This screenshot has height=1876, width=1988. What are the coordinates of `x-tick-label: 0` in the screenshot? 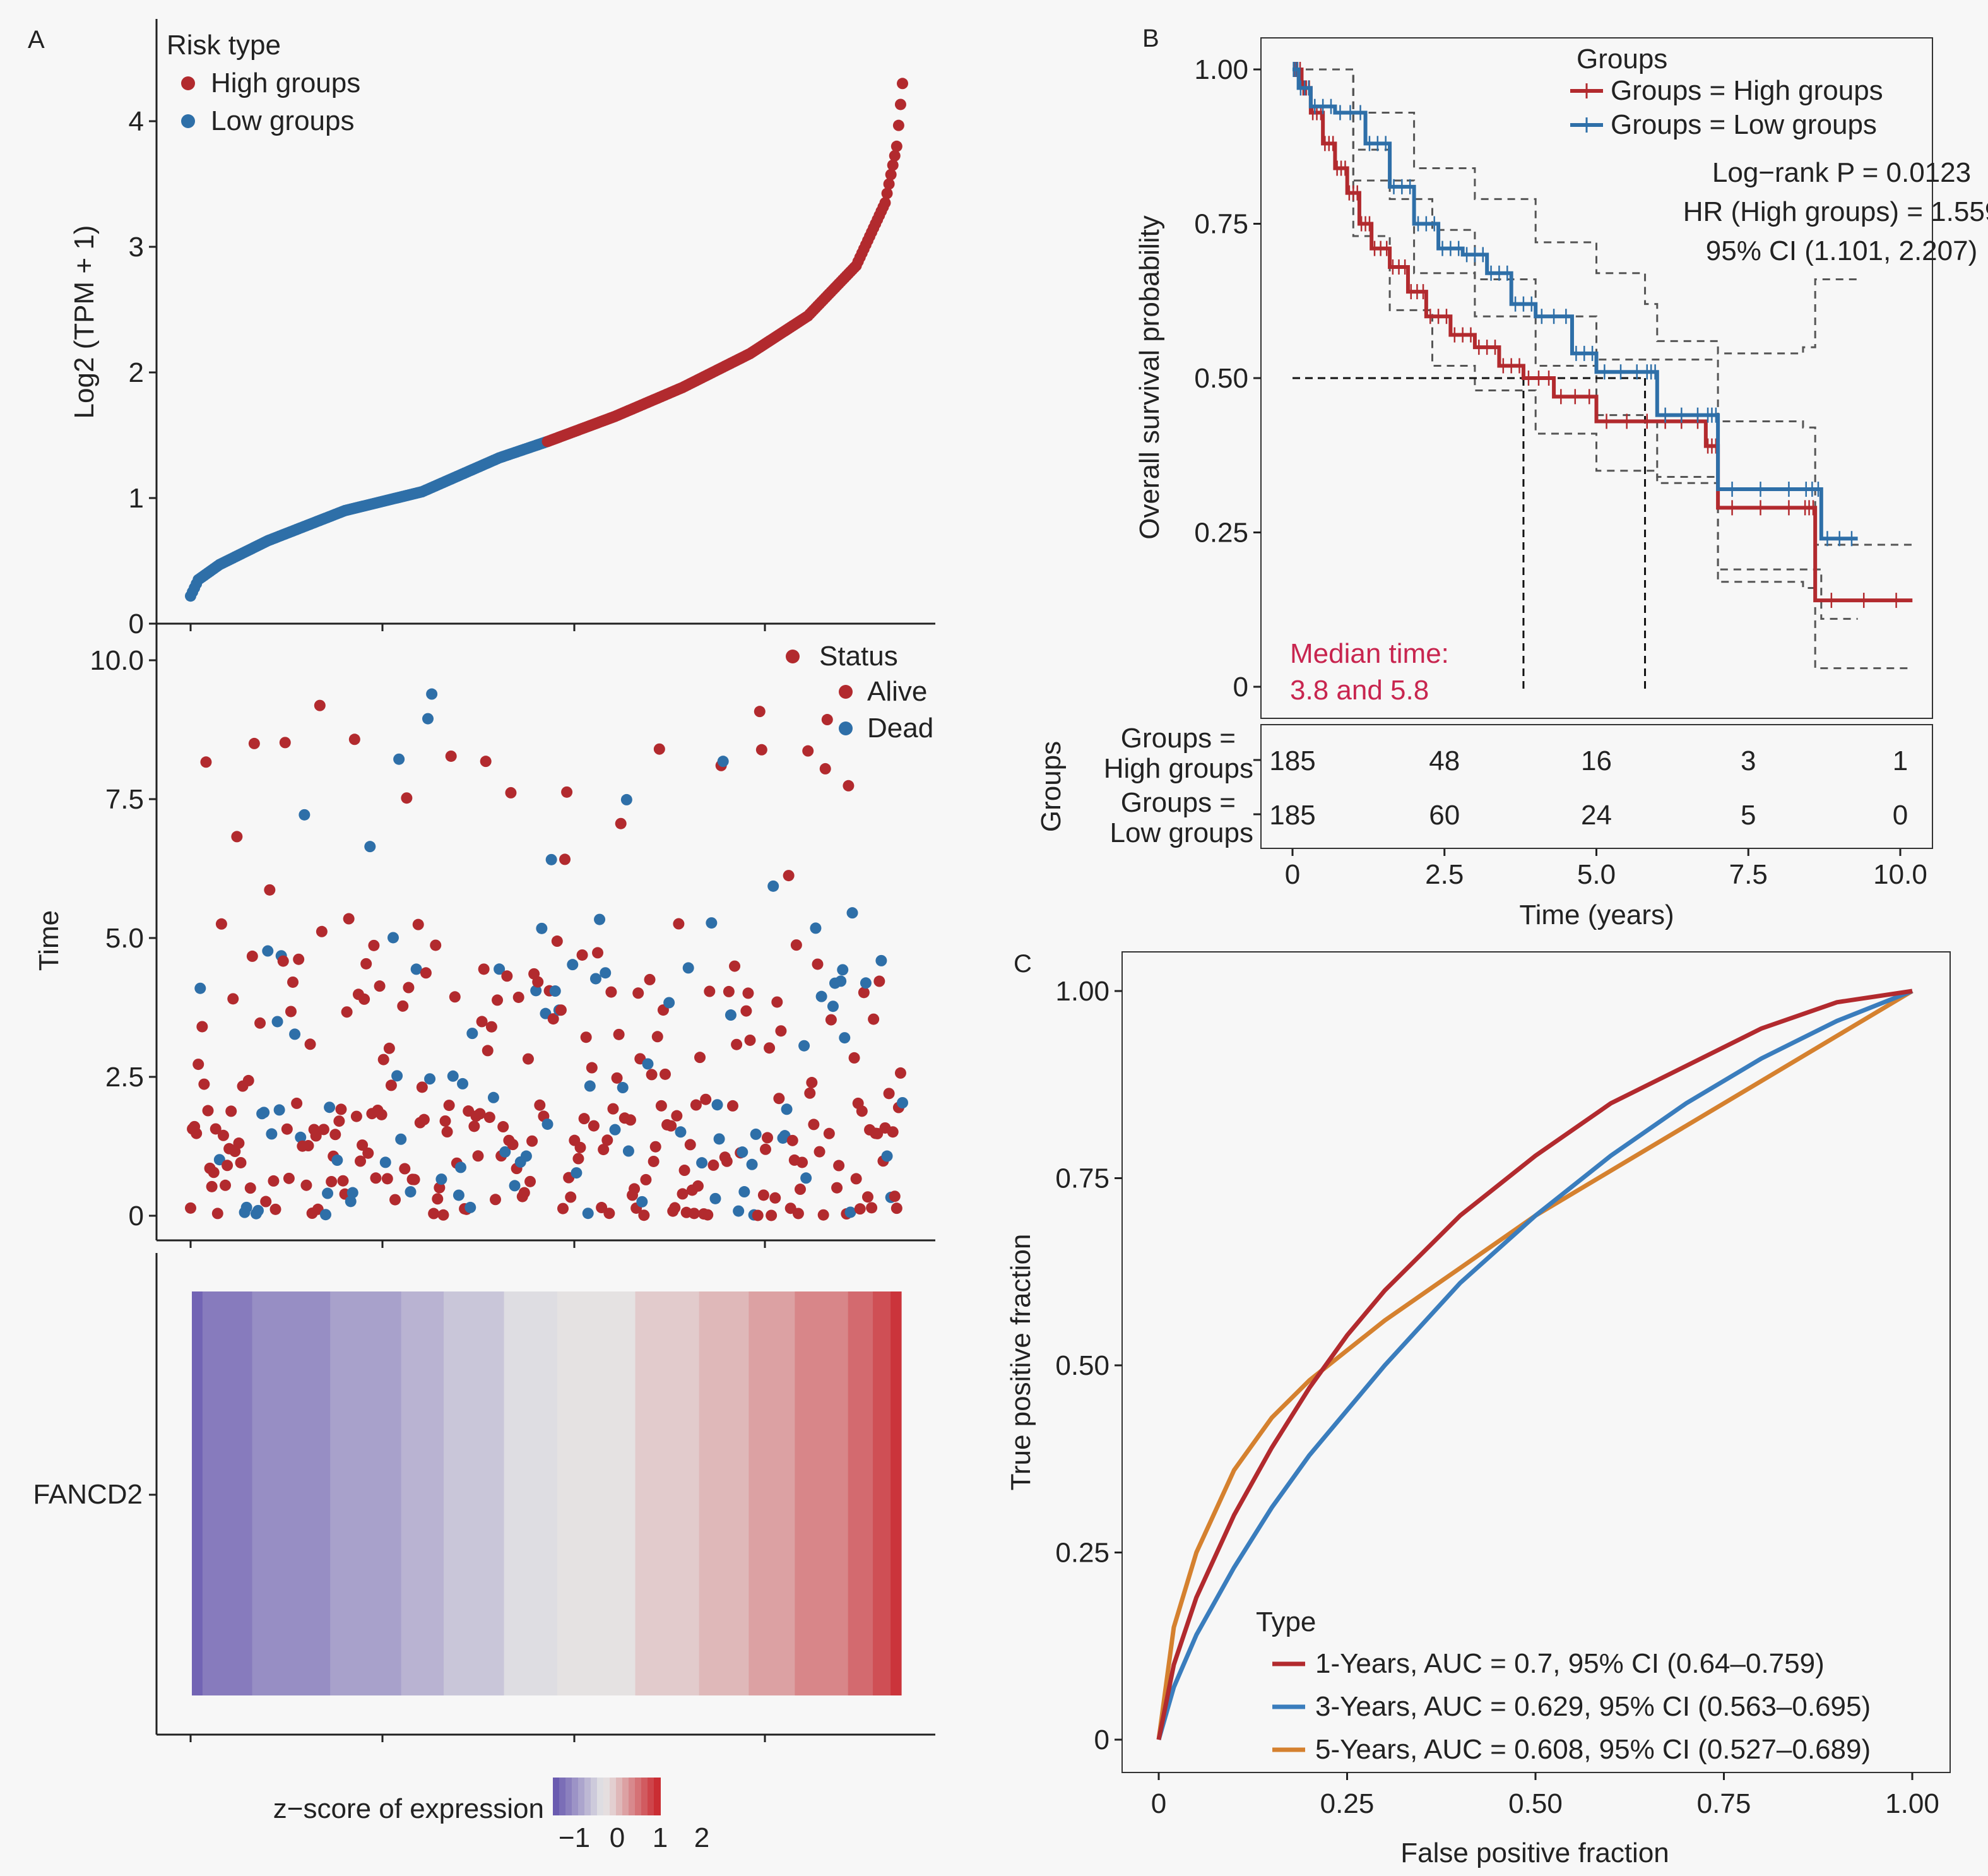 It's located at (1292, 875).